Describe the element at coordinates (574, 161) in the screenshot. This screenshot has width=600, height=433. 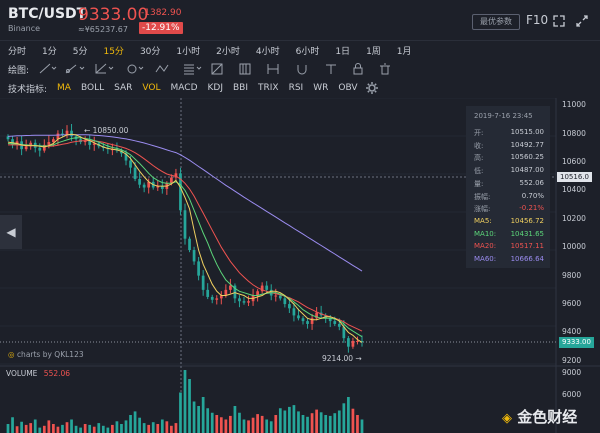
I see `y-axis-label: 10600` at that location.